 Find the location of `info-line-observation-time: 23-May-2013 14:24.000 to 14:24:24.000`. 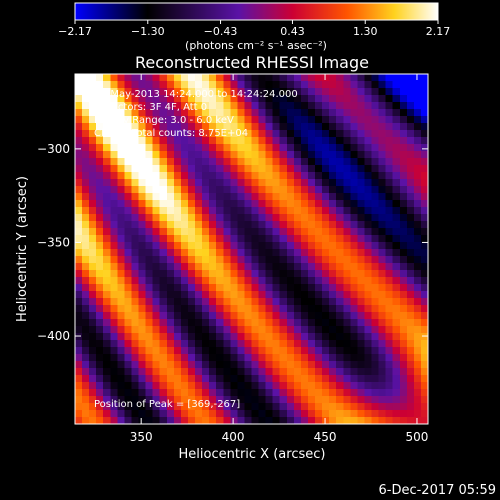

info-line-observation-time: 23-May-2013 14:24.000 to 14:24:24.000 is located at coordinates (196, 94).